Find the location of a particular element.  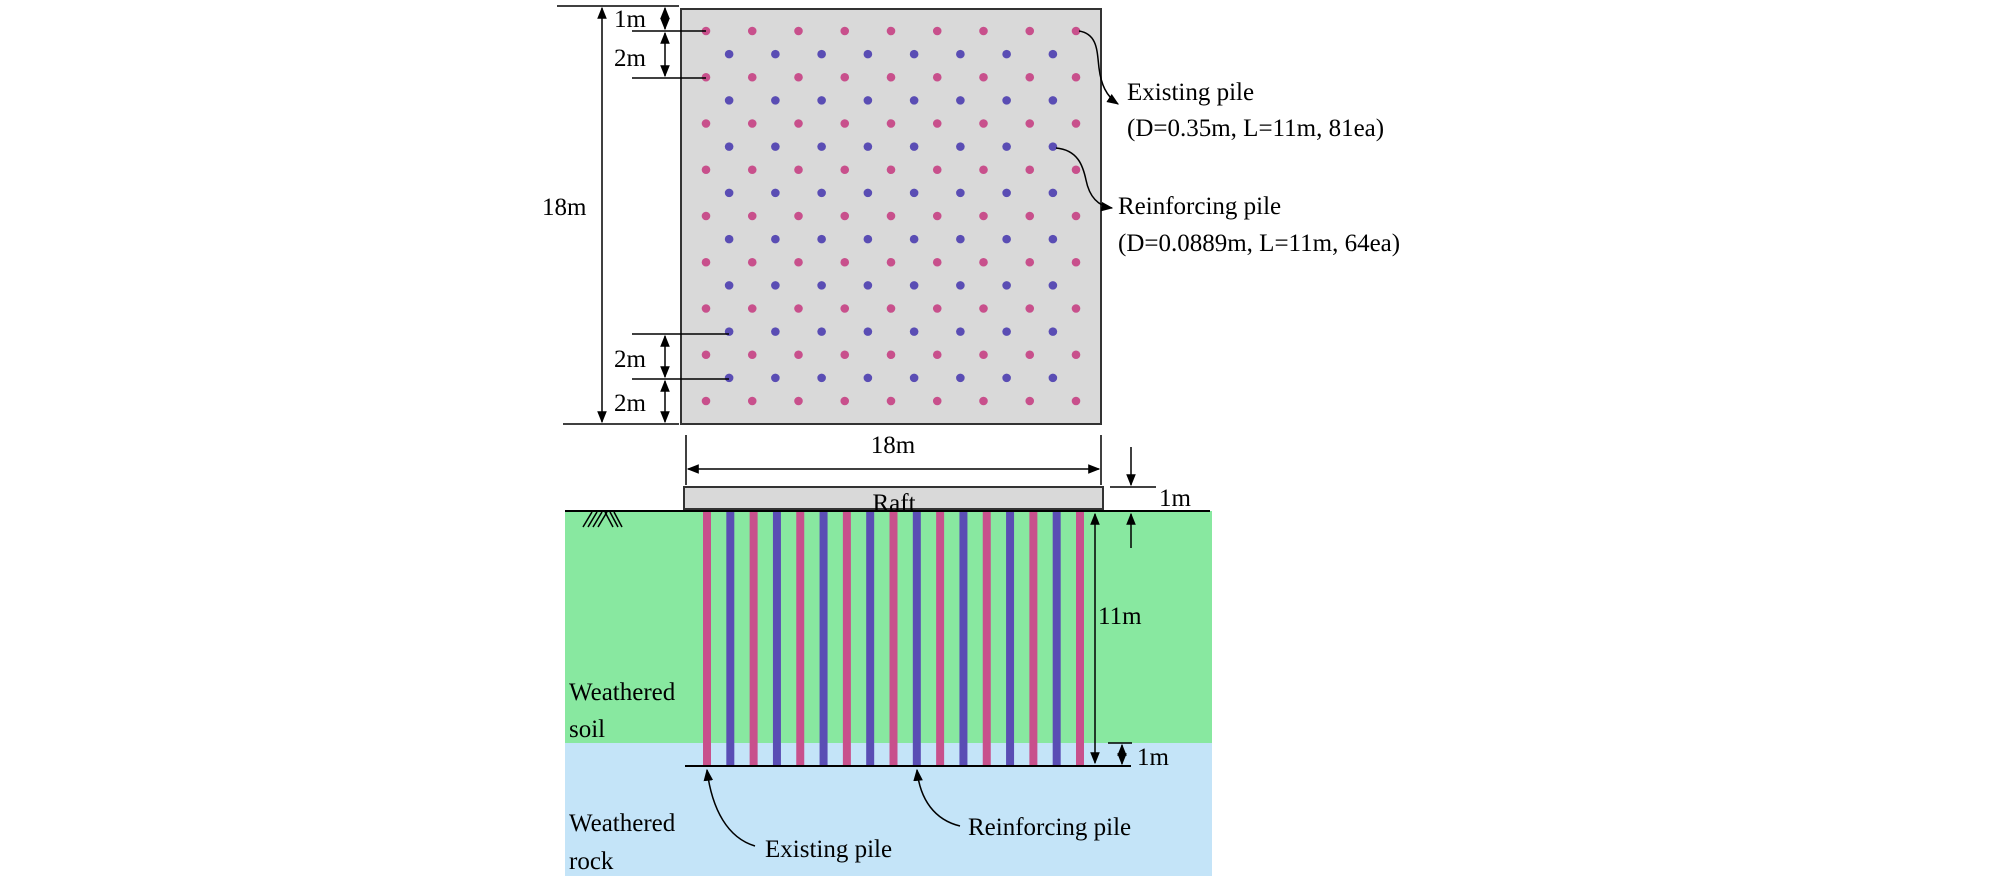

existing-pile-section-arrow is located at coordinates (729, 807).